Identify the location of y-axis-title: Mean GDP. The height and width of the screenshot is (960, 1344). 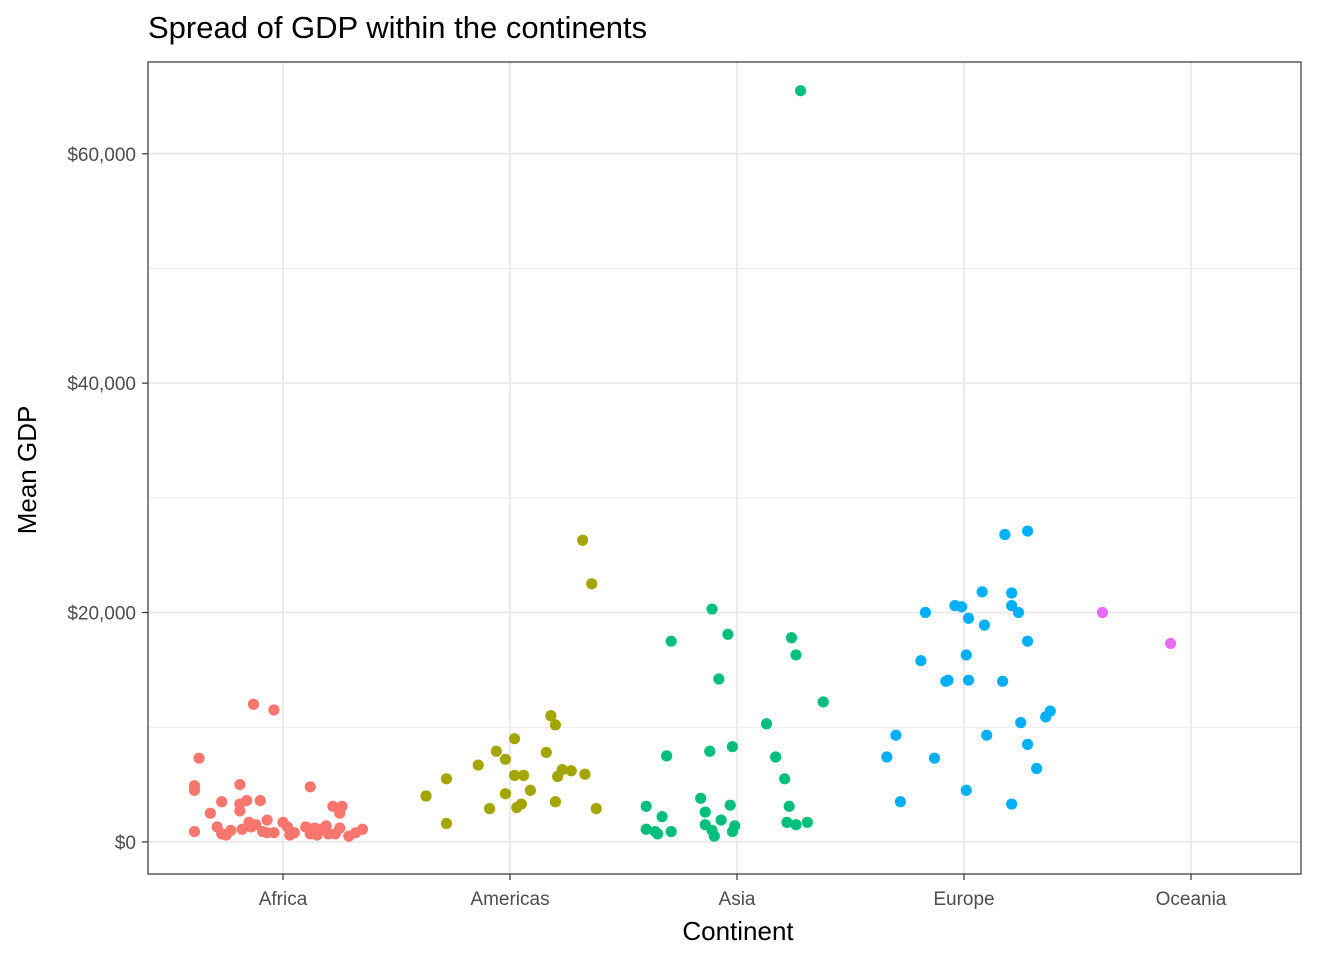
(27, 470).